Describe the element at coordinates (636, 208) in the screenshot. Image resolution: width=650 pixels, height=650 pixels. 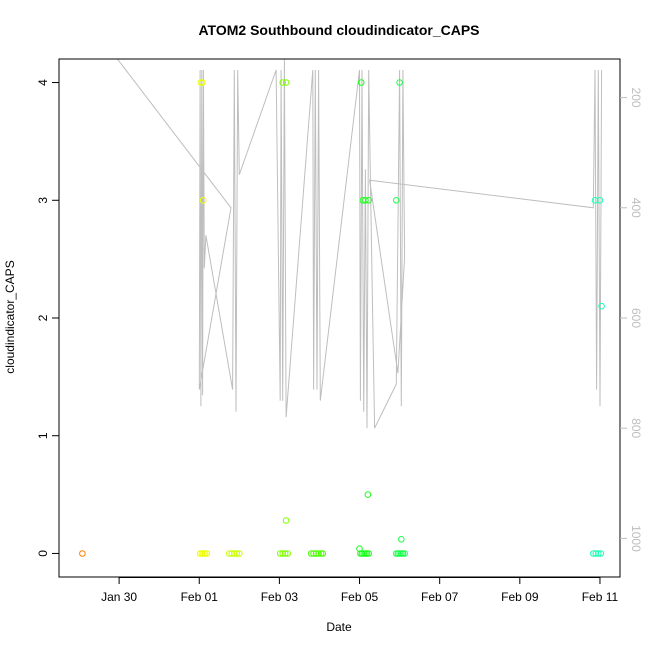
I see `right-tick-label: 400` at that location.